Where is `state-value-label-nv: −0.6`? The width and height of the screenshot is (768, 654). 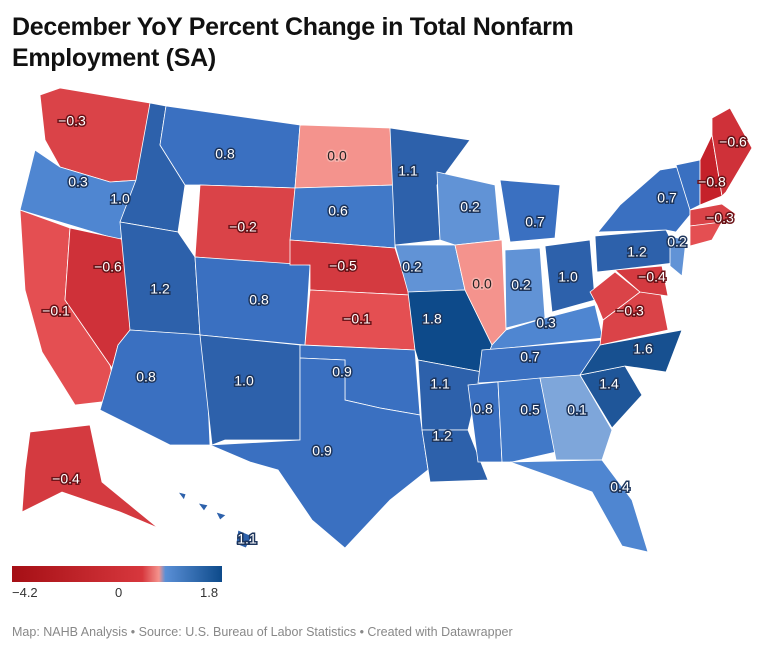 state-value-label-nv: −0.6 is located at coordinates (108, 267).